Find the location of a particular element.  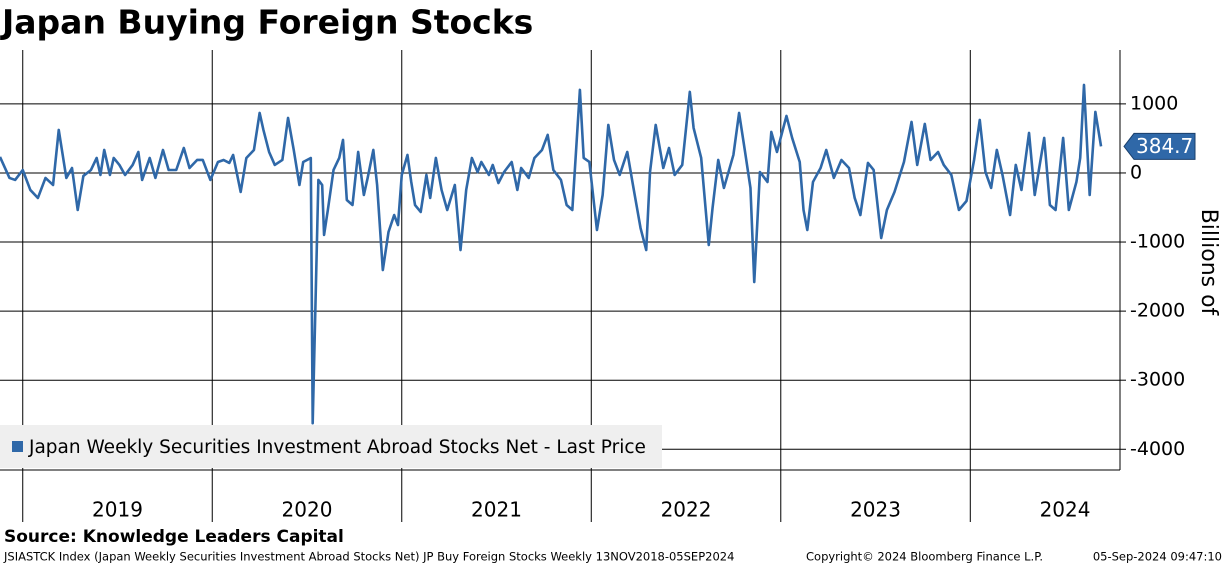

x-tick-label: 2022 is located at coordinates (686, 510).